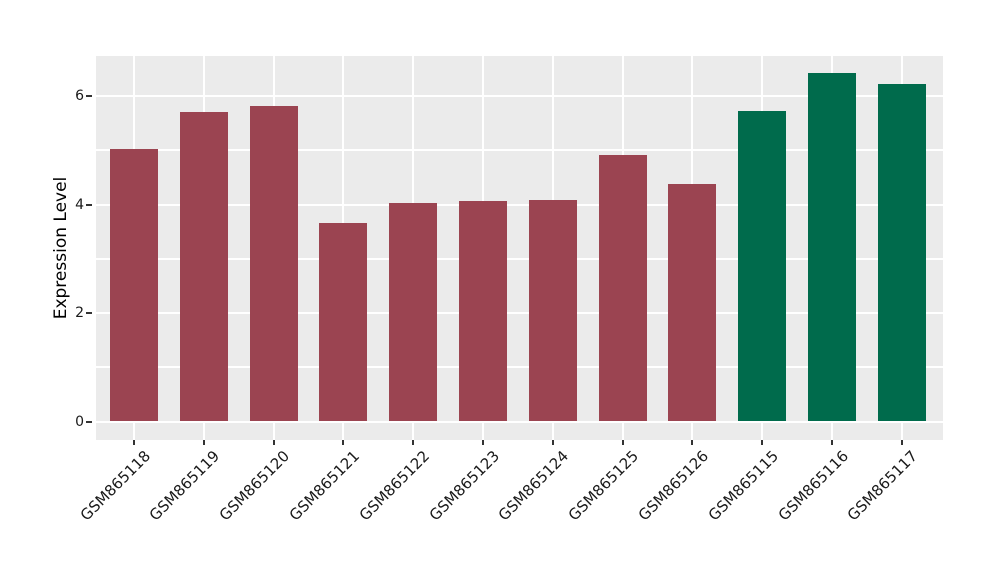 Image resolution: width=1000 pixels, height=580 pixels. What do you see at coordinates (673, 486) in the screenshot?
I see `x-tick-label: GSM865126` at bounding box center [673, 486].